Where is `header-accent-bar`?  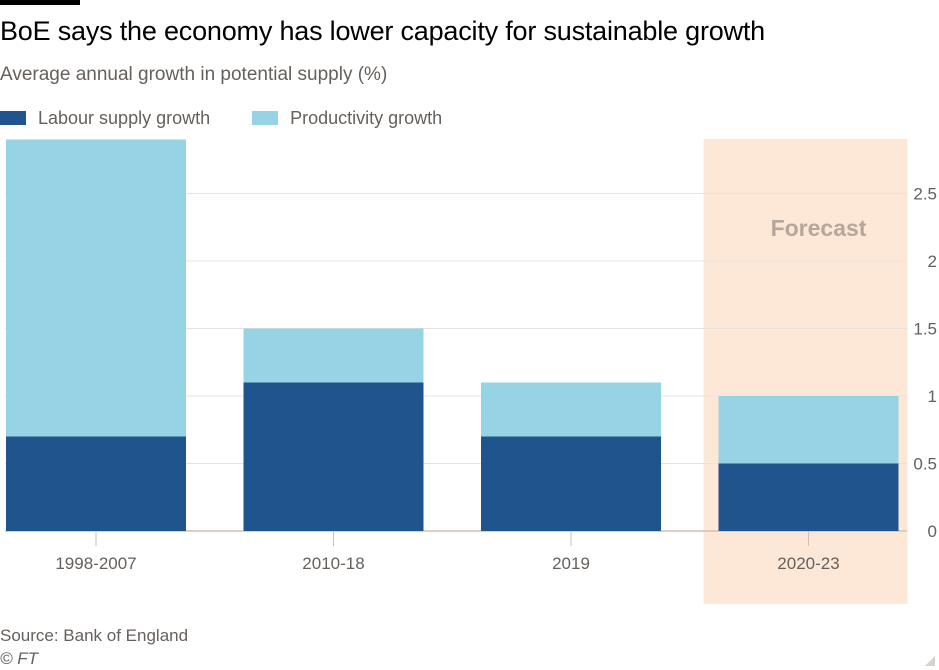
header-accent-bar is located at coordinates (40, 2).